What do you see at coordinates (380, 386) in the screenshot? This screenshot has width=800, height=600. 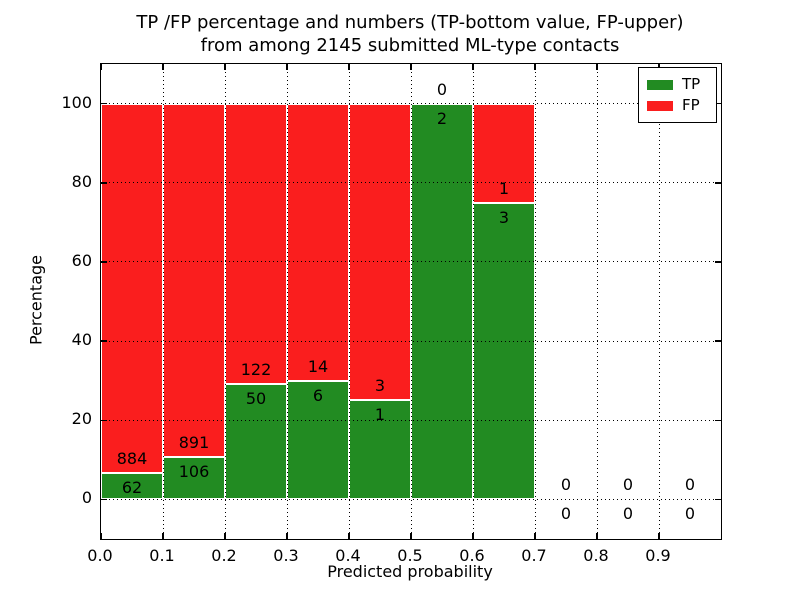 I see `fp-count-label: 3` at bounding box center [380, 386].